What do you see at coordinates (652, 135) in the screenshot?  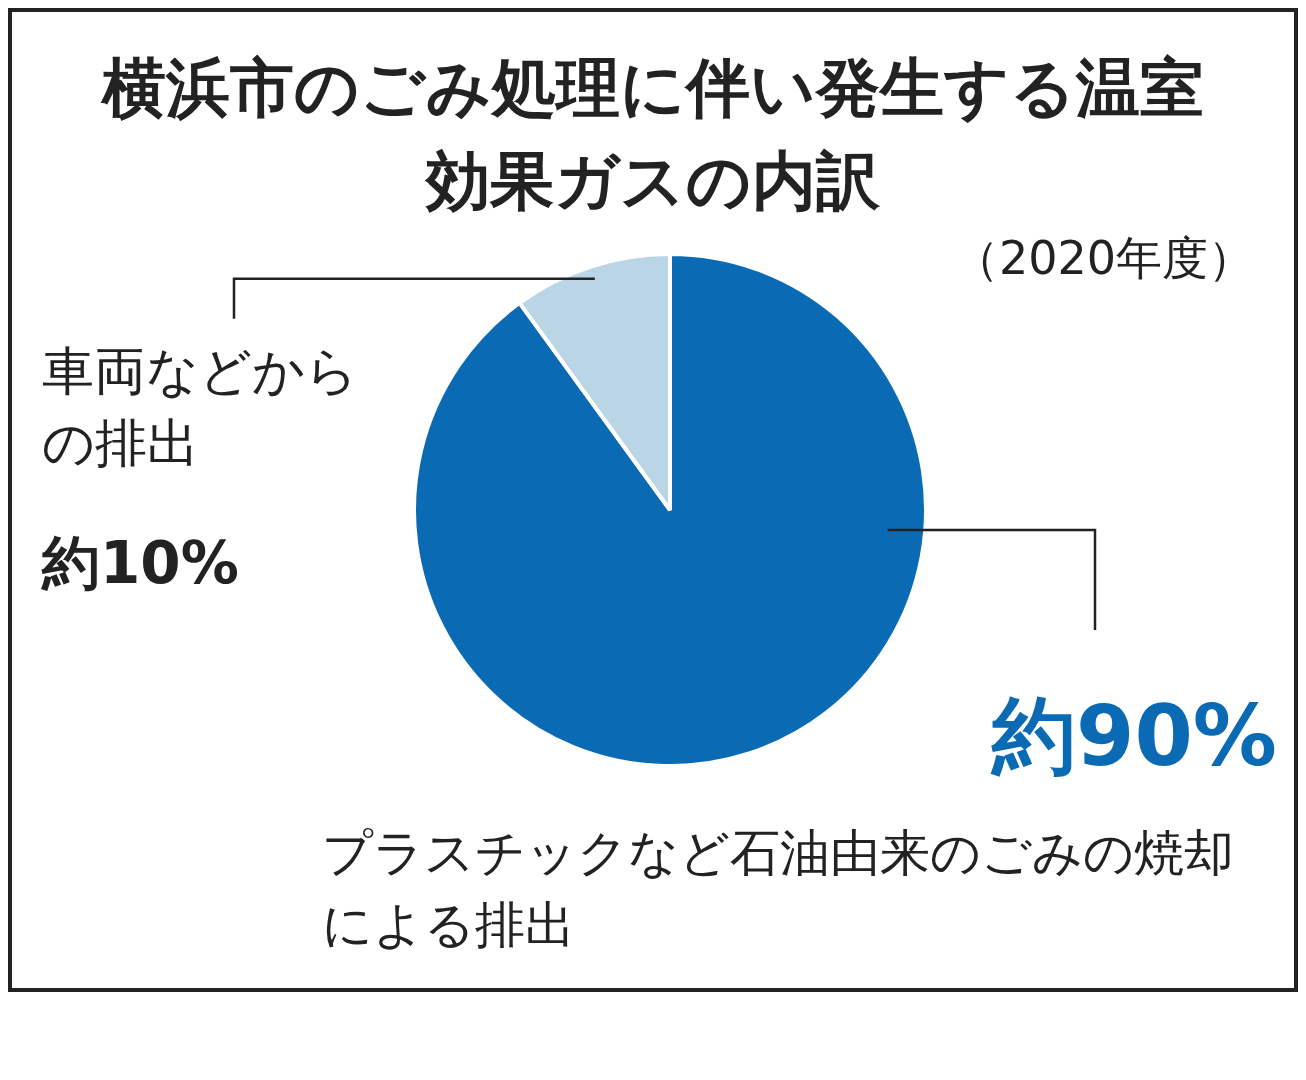 I see `chart-title: 横浜市のごみ処理に伴い発生する温室効果ガスの内訳` at bounding box center [652, 135].